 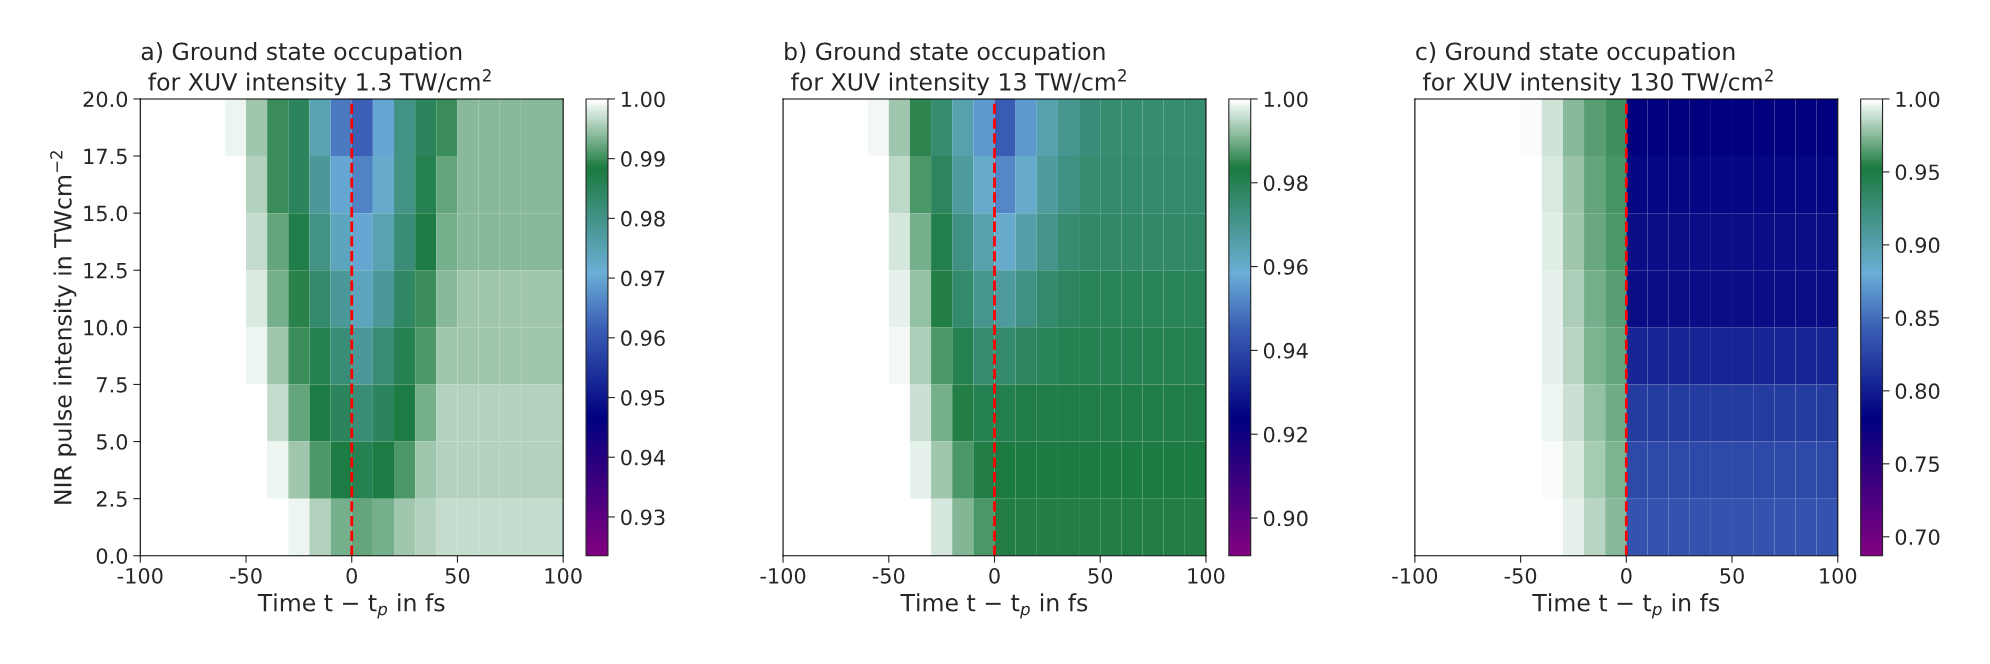 What do you see at coordinates (643, 517) in the screenshot?
I see `color-bar-label: 0.93` at bounding box center [643, 517].